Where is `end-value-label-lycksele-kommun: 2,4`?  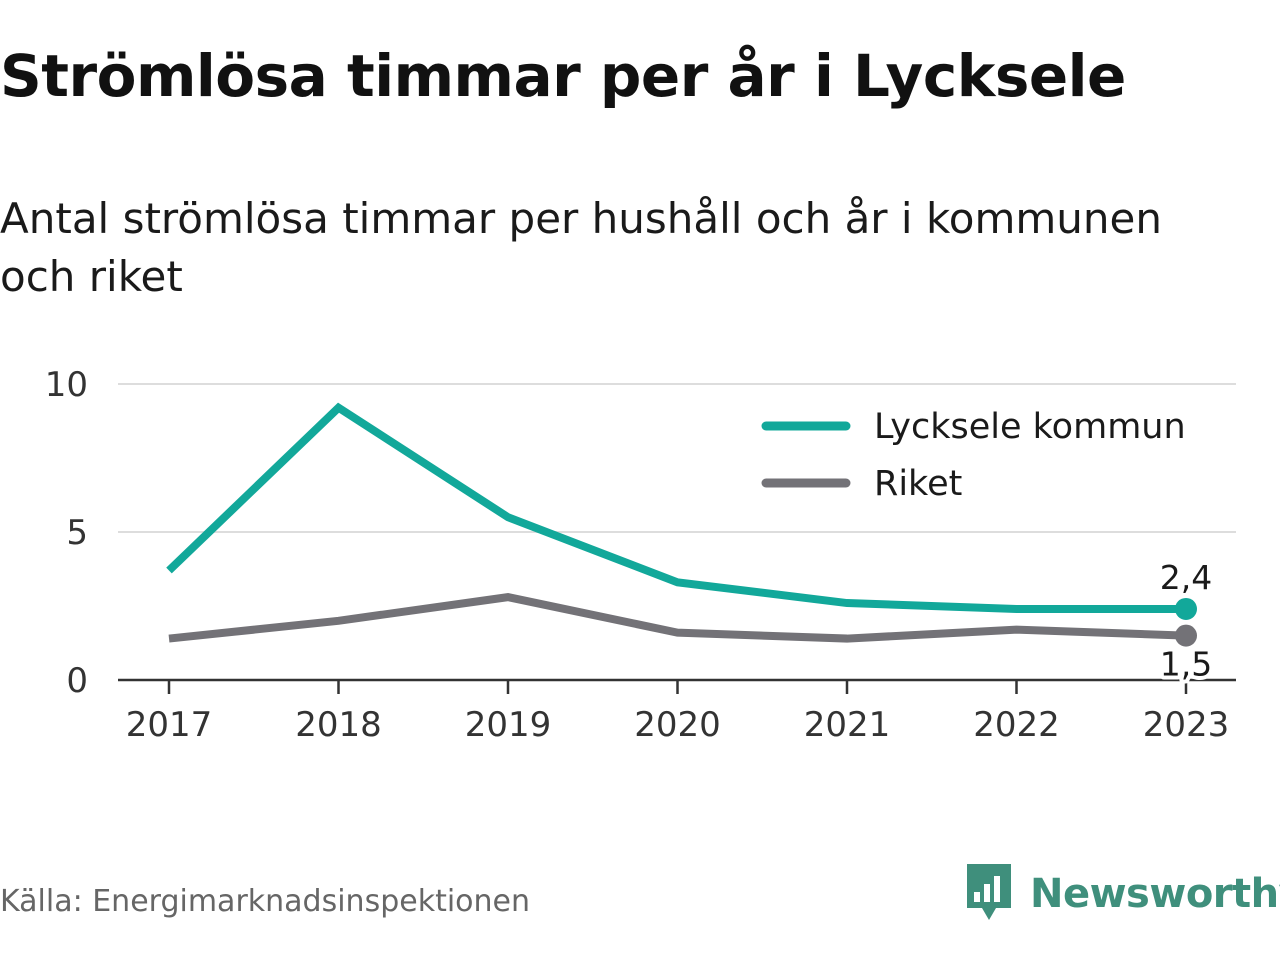 end-value-label-lycksele-kommun: 2,4 is located at coordinates (1186, 577).